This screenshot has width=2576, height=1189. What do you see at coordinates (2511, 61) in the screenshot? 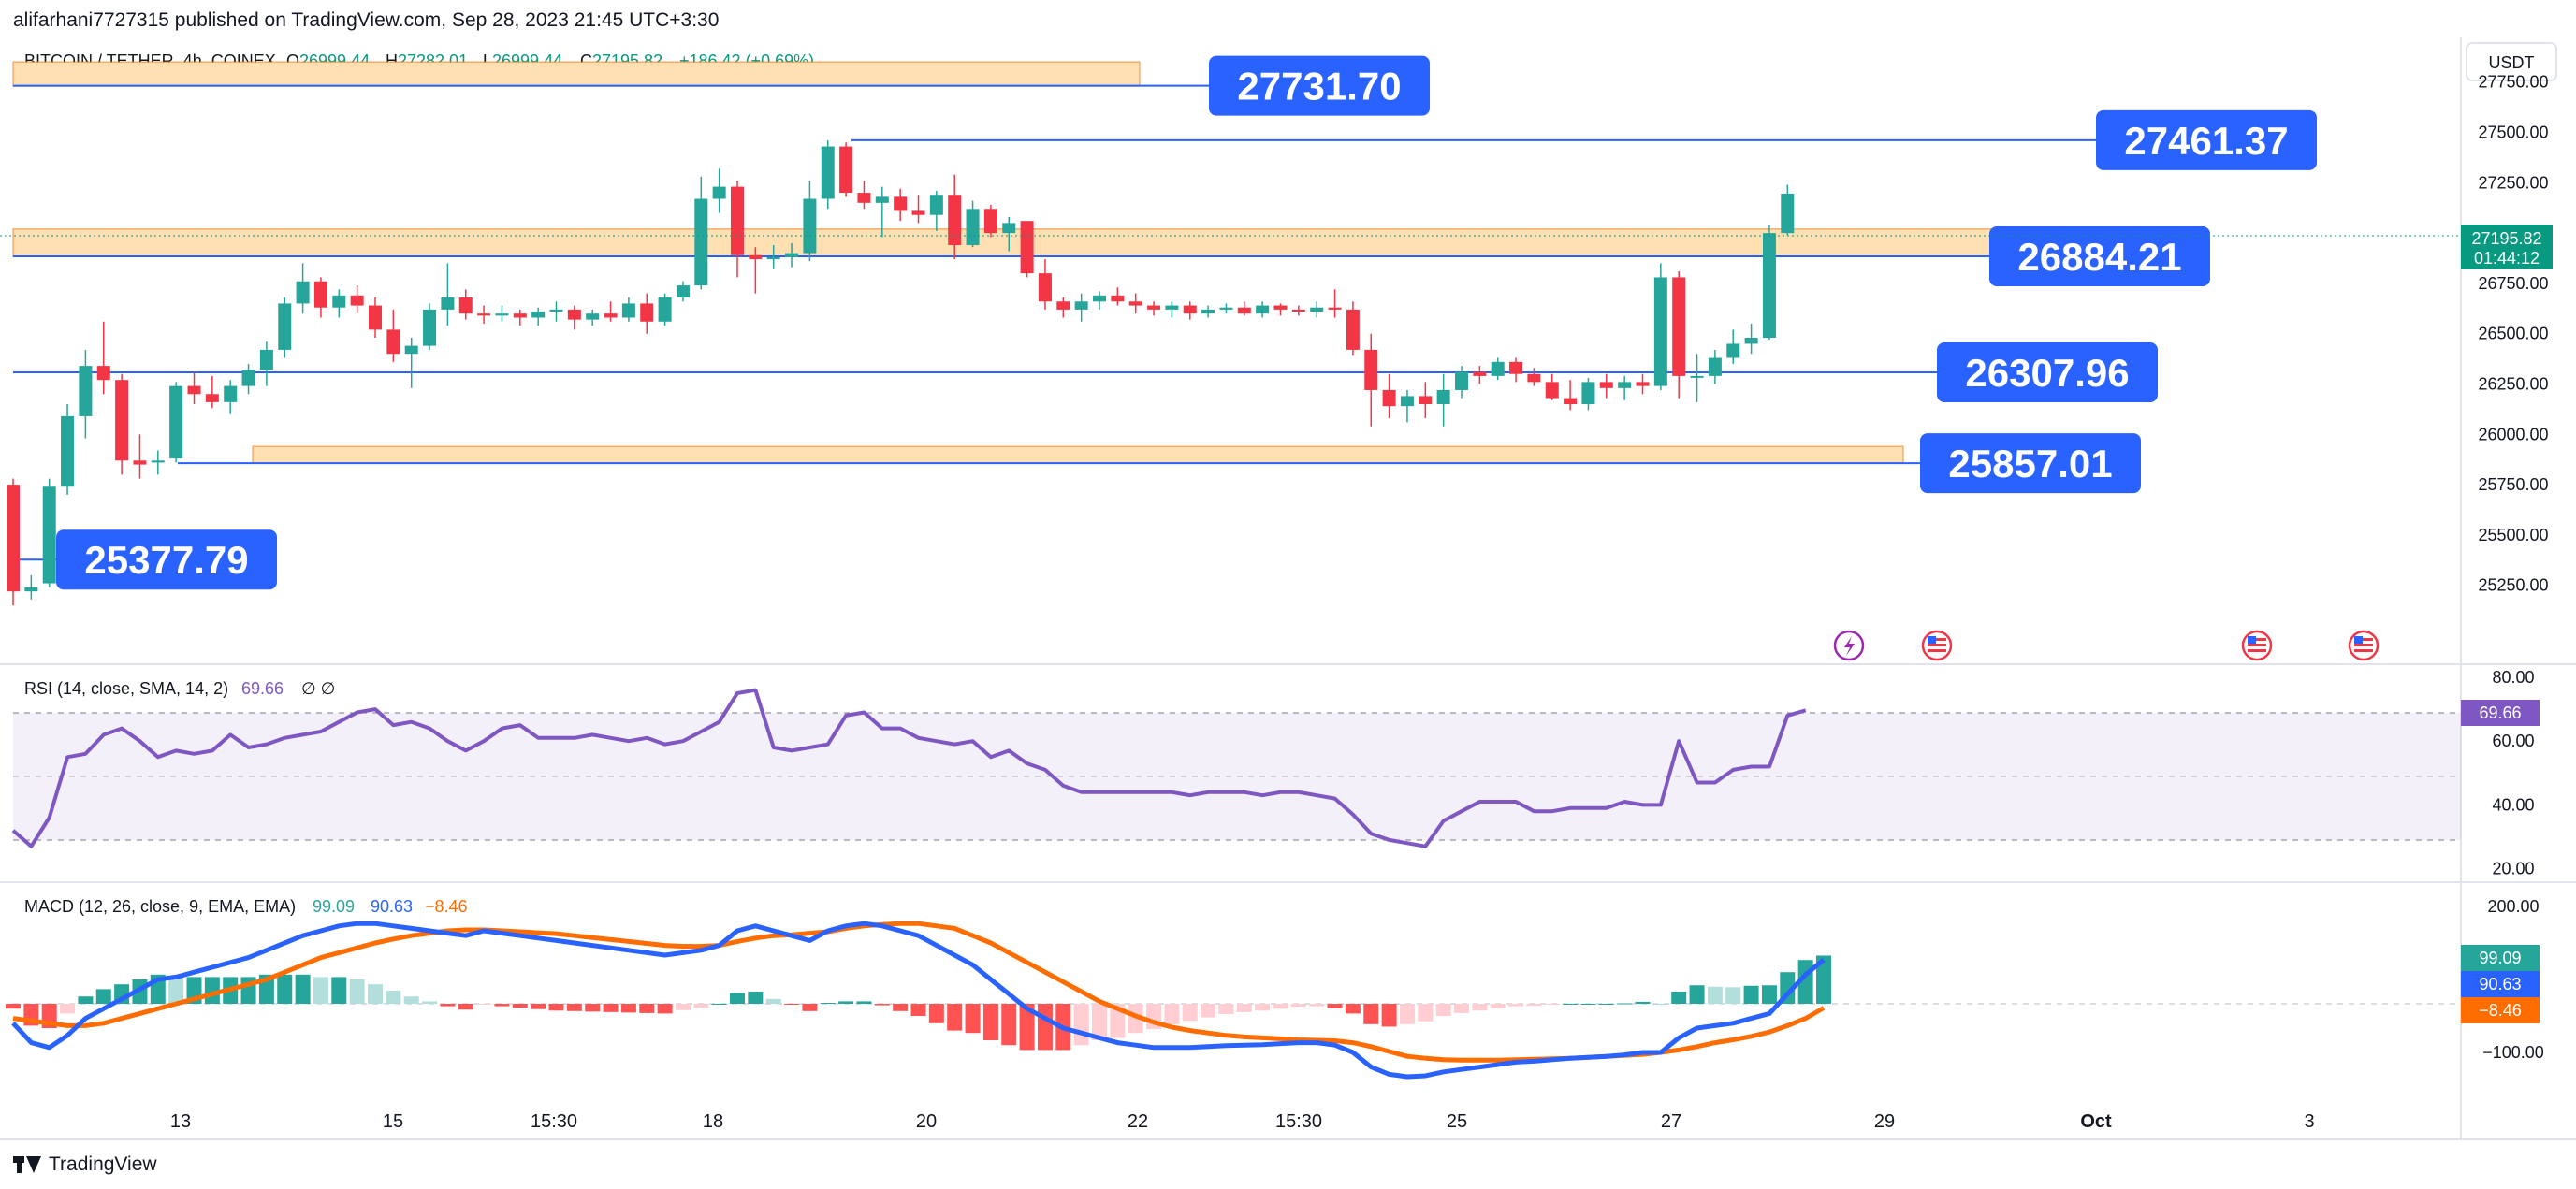
I see `currency-button: USDT` at bounding box center [2511, 61].